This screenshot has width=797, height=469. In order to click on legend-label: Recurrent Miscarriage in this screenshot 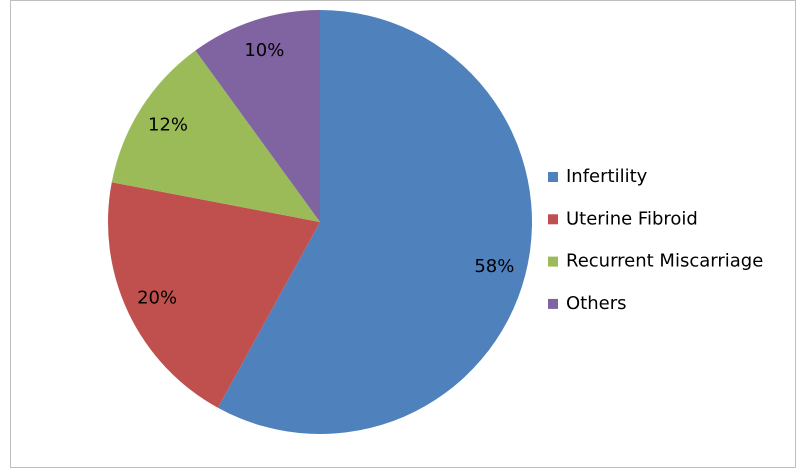, I will do `click(664, 261)`.